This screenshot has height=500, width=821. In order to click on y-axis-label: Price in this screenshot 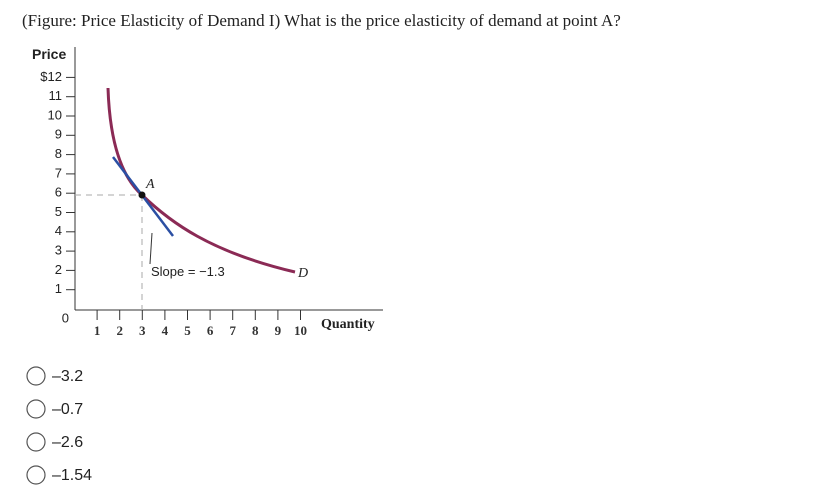, I will do `click(49, 54)`.